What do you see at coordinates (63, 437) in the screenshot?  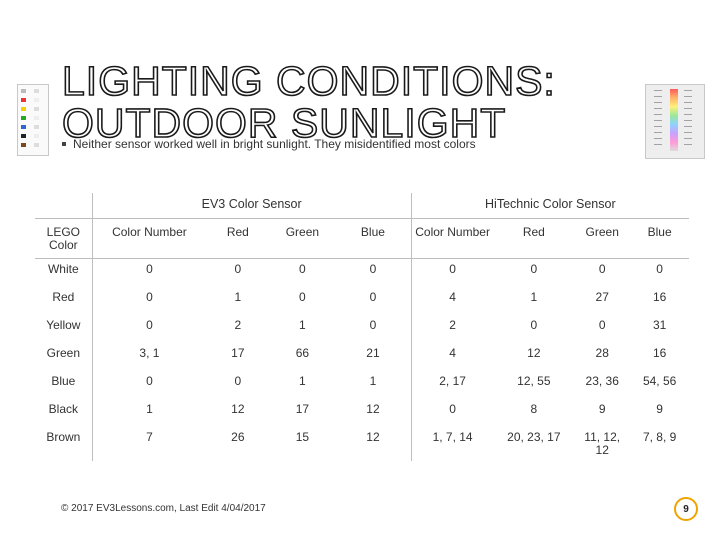 I see `lego-color-cell: Brown` at bounding box center [63, 437].